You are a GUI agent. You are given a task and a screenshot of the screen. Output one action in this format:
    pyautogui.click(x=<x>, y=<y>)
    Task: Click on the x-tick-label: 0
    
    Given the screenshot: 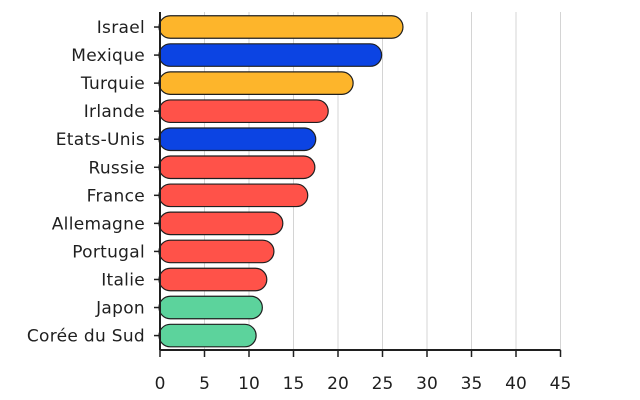 What is the action you would take?
    pyautogui.click(x=160, y=384)
    